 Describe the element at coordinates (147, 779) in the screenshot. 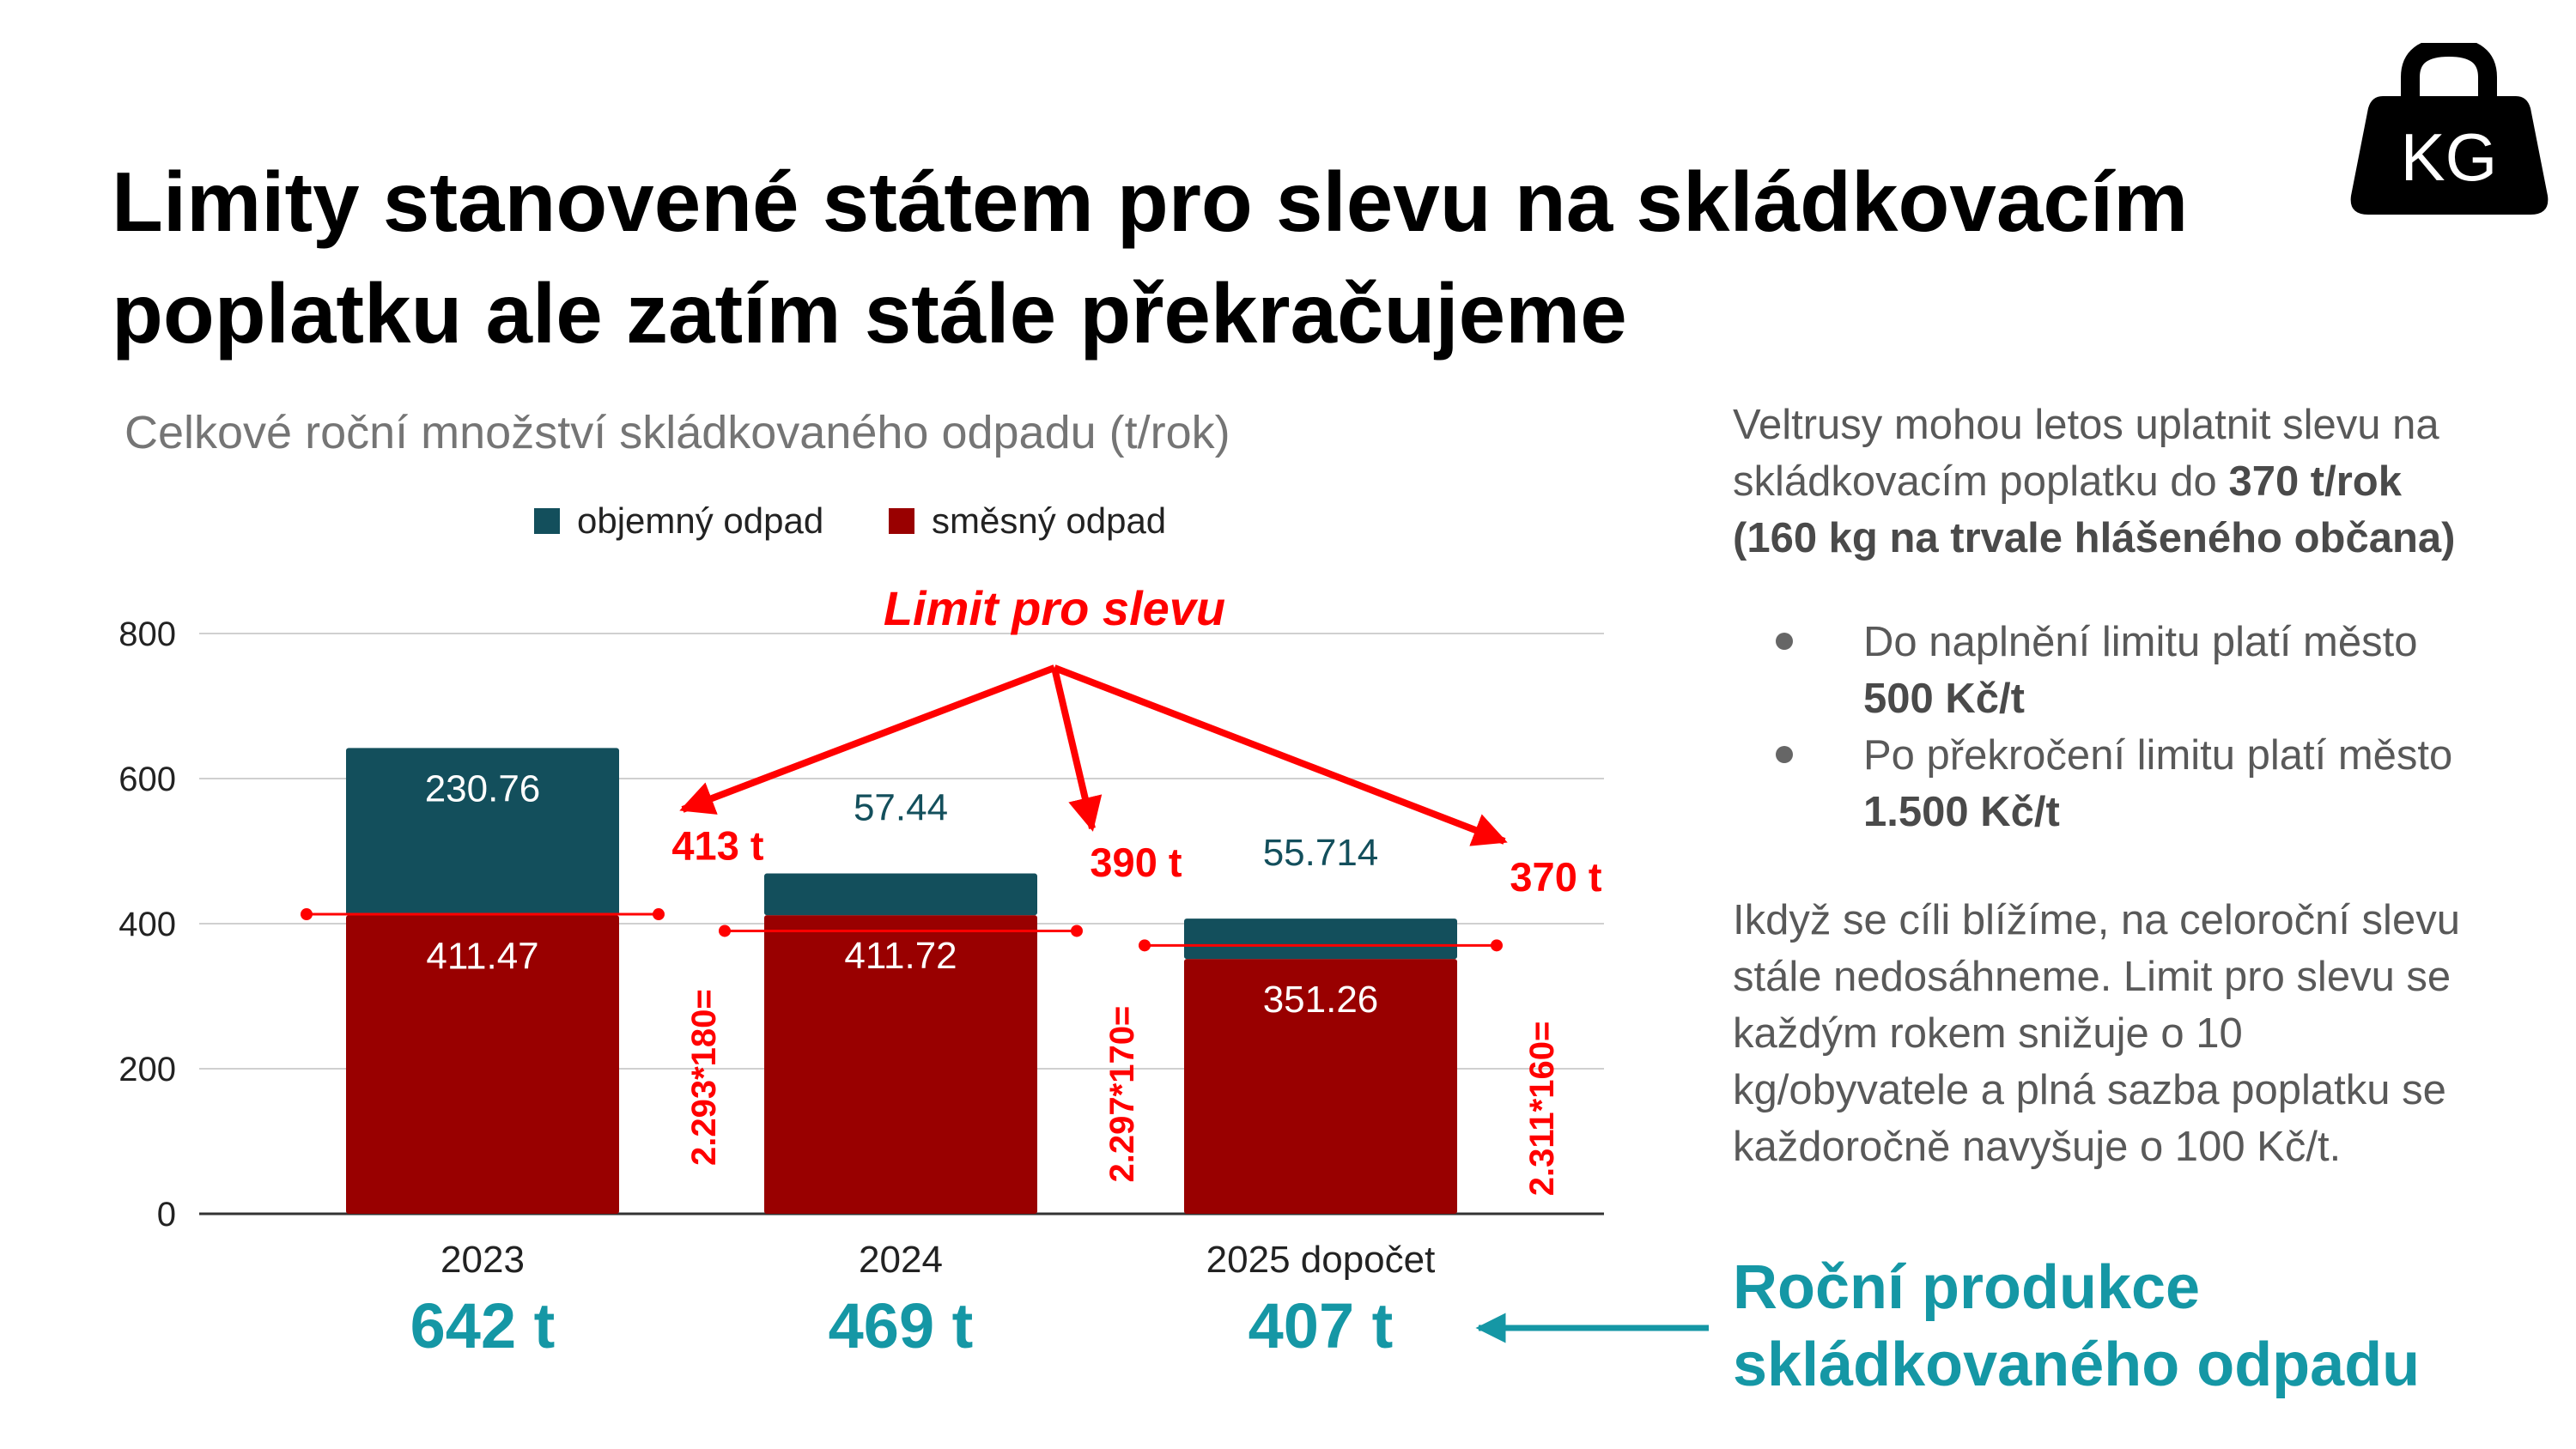

I see `y-tick-label: 600` at that location.